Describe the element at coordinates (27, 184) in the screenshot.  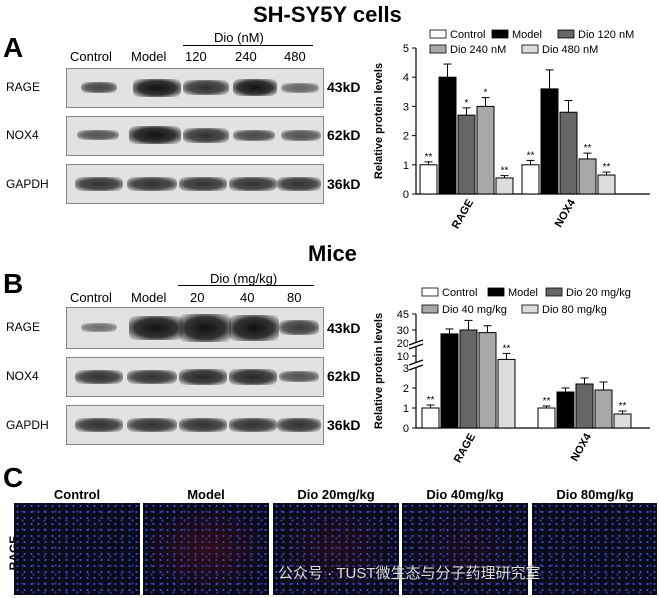
I see `row-label-a-gapdh: GAPDH` at that location.